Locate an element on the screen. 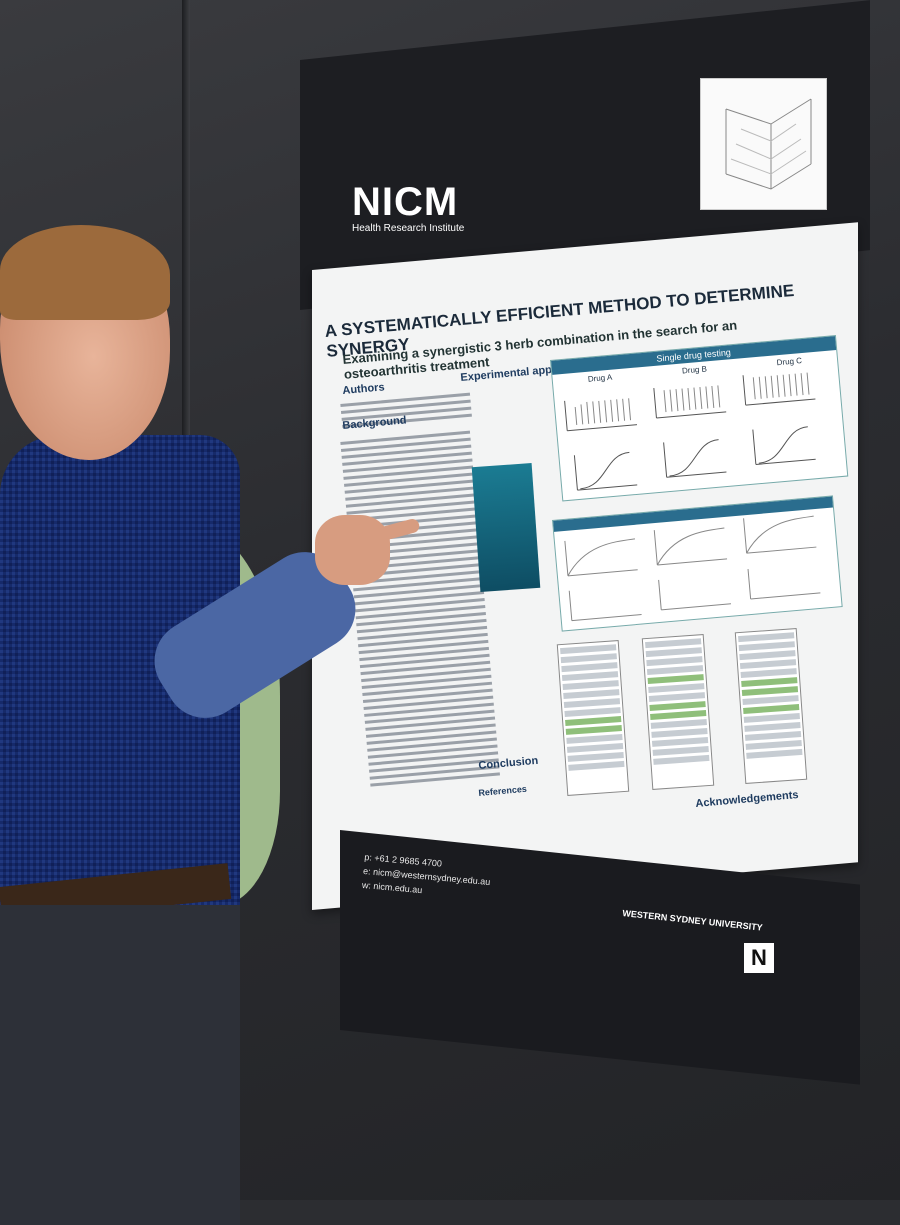 This screenshot has width=900, height=1225. nicm-logo: NICM Health Research Institute is located at coordinates (408, 207).